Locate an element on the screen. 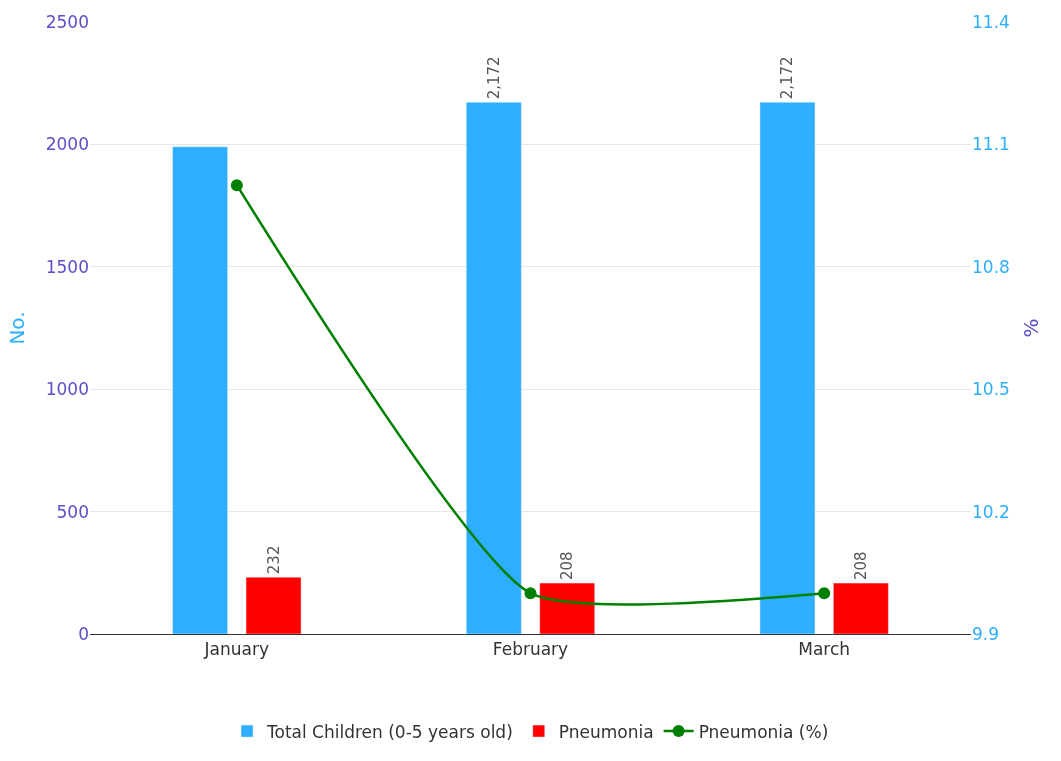  x-tick-label: February is located at coordinates (530, 649).